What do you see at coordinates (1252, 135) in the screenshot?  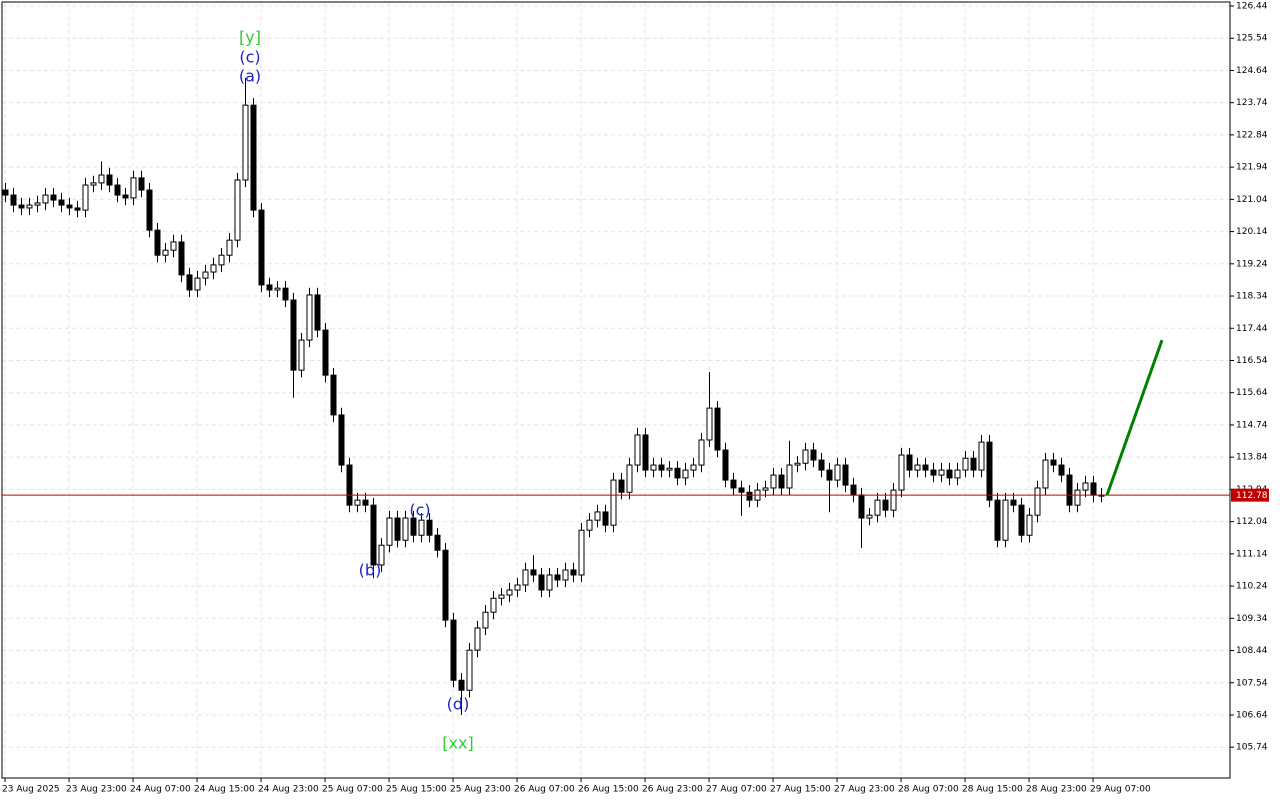 I see `y-tick-label: 122.84` at bounding box center [1252, 135].